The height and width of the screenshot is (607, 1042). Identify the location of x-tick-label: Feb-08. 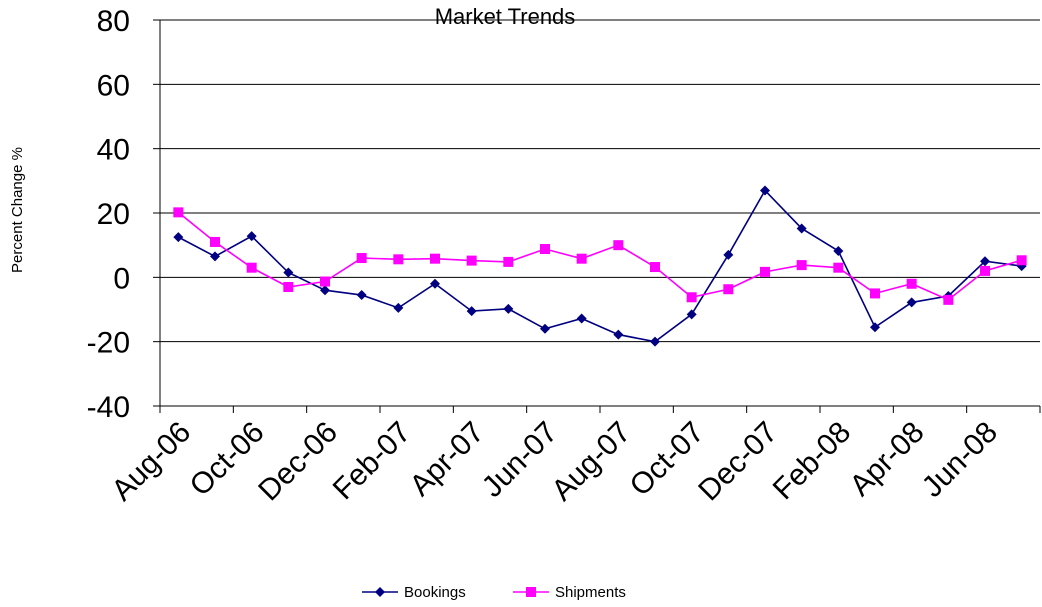
(812, 461).